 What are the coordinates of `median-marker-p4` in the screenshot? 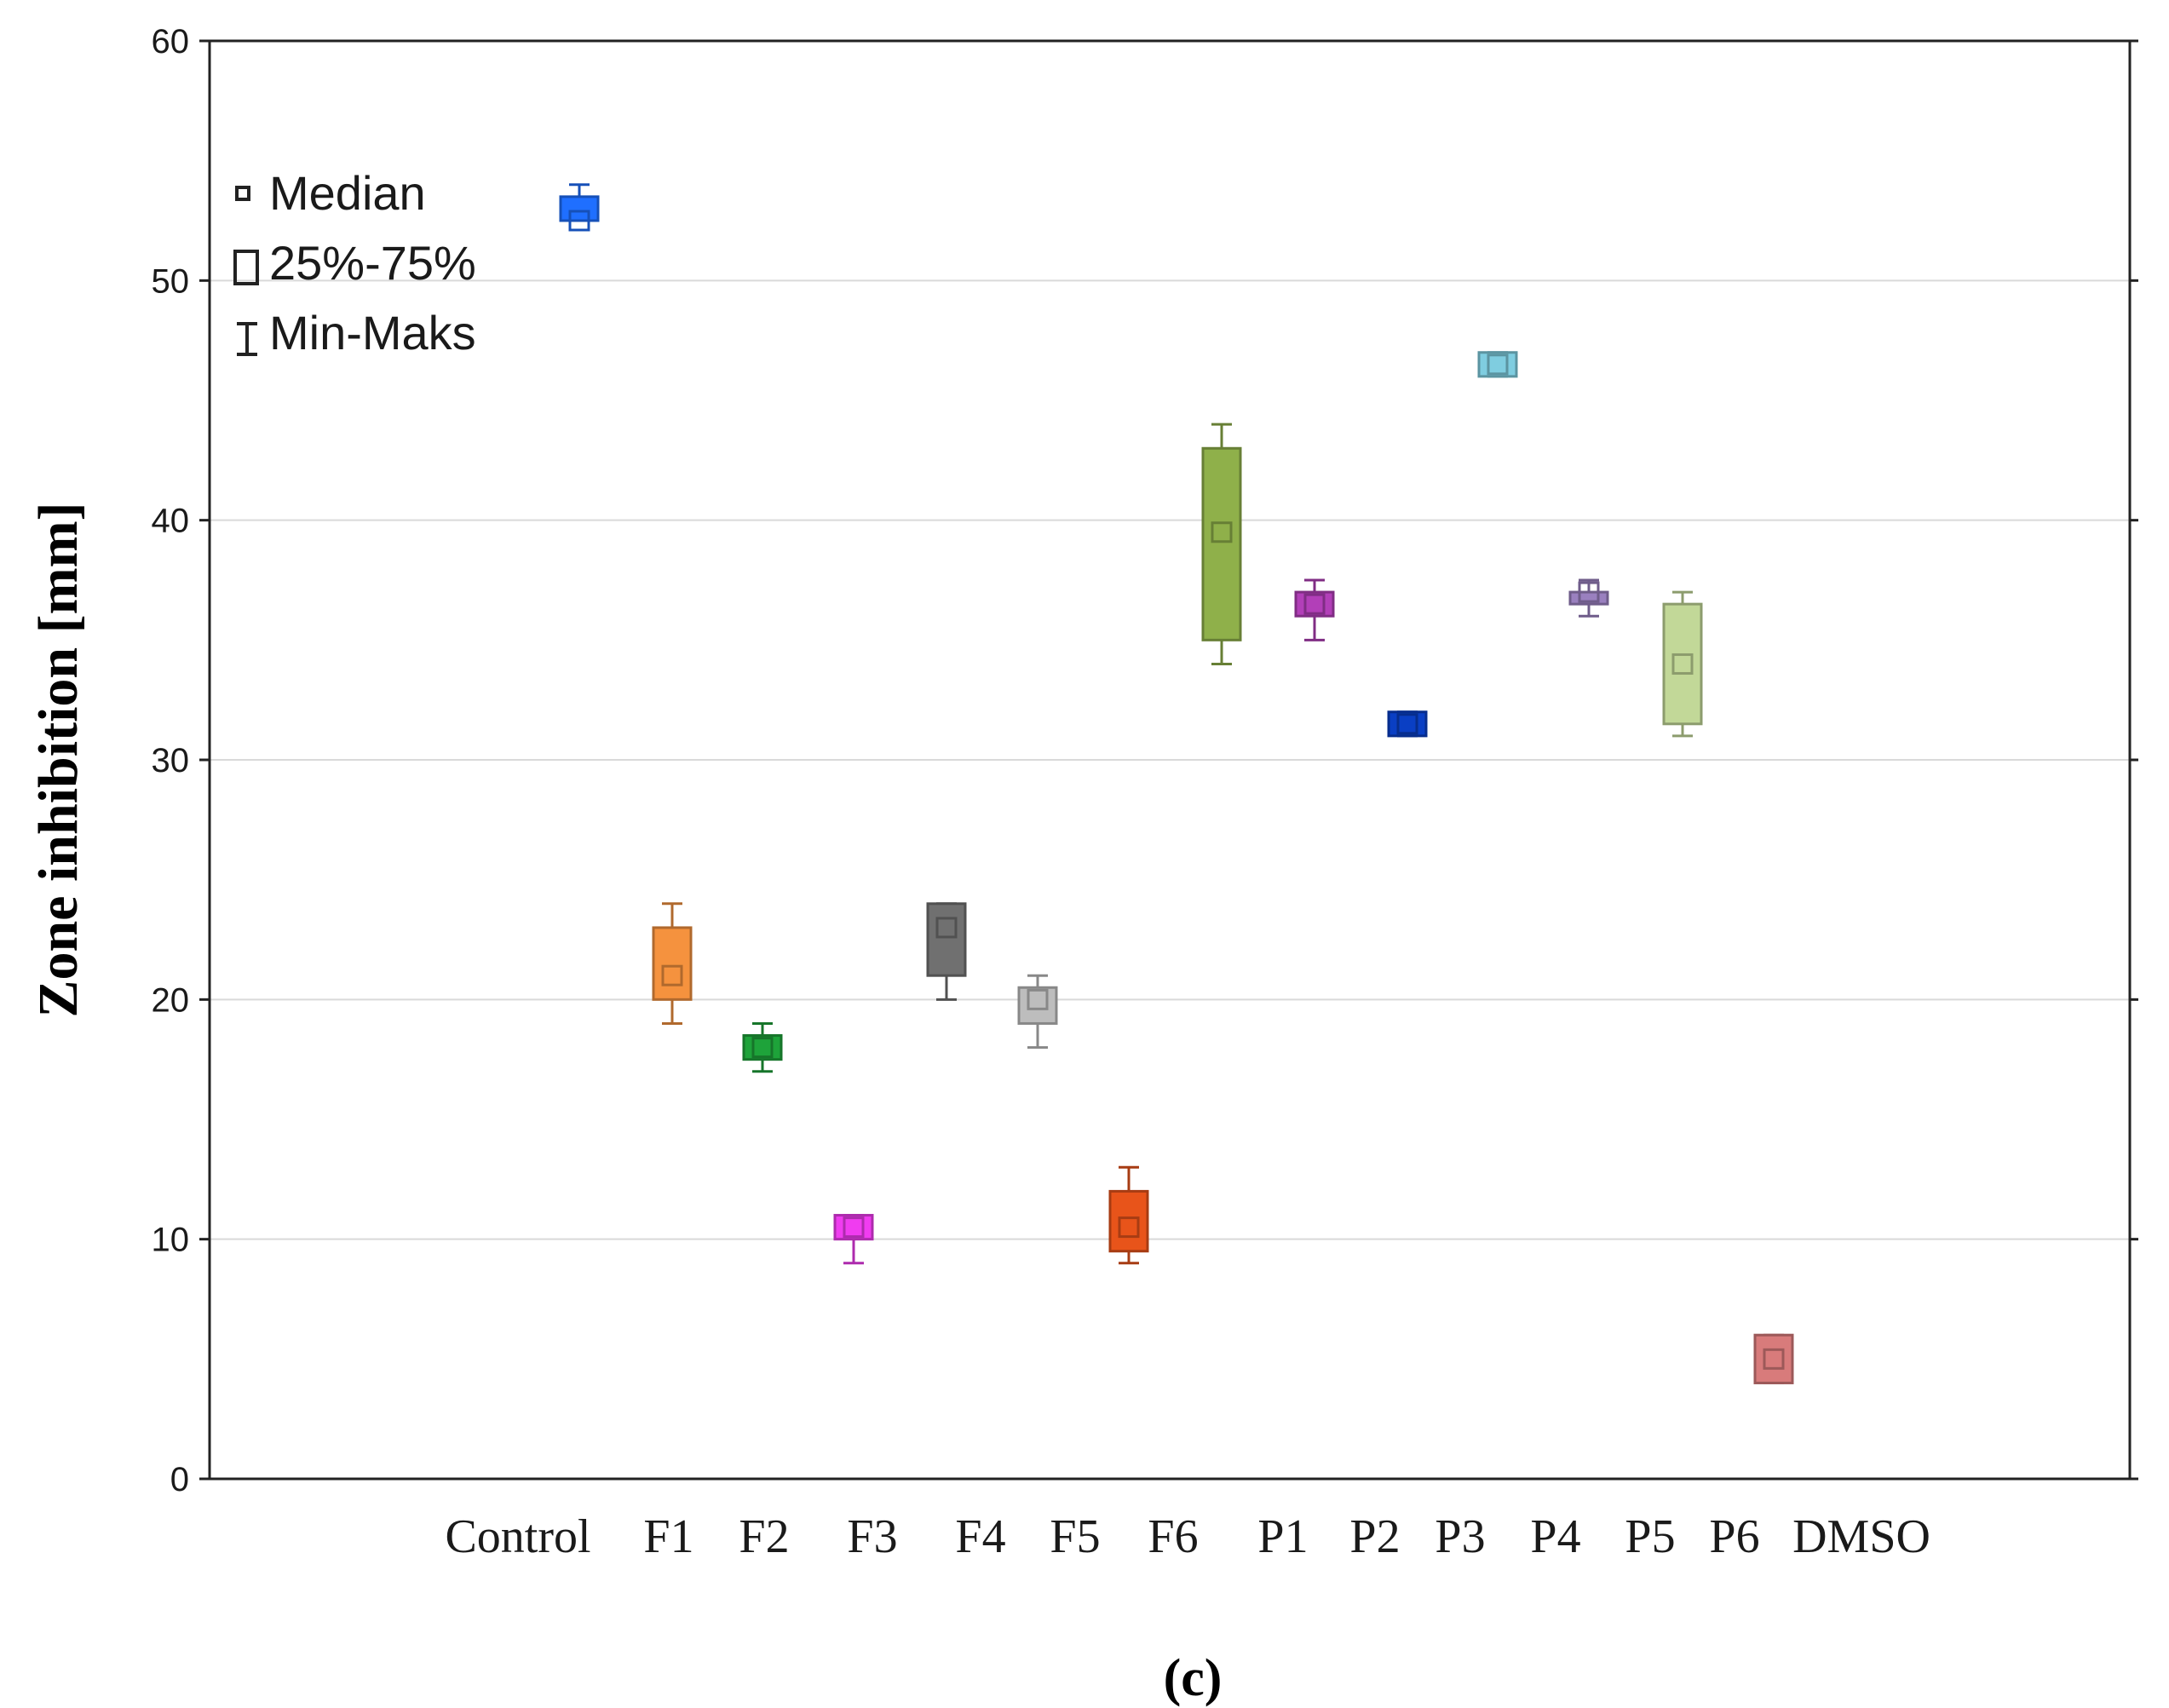 It's located at (1498, 365).